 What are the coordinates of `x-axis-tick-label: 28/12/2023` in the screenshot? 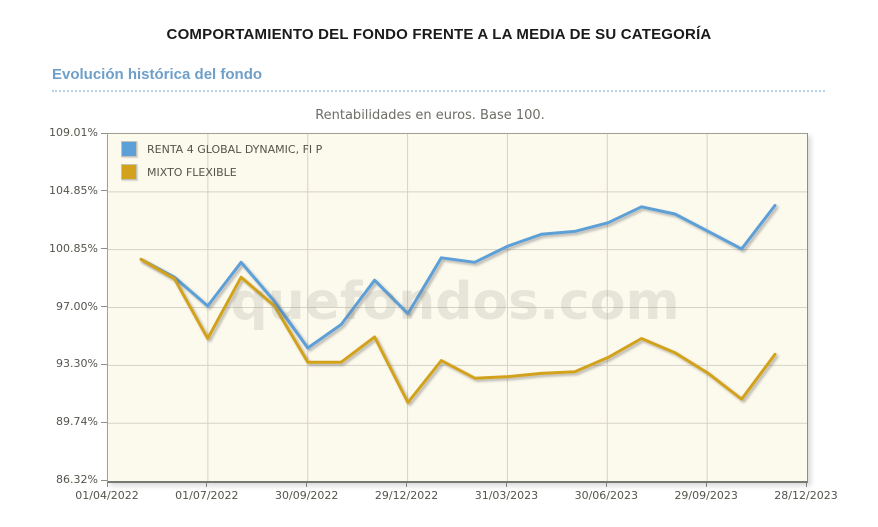 It's located at (806, 495).